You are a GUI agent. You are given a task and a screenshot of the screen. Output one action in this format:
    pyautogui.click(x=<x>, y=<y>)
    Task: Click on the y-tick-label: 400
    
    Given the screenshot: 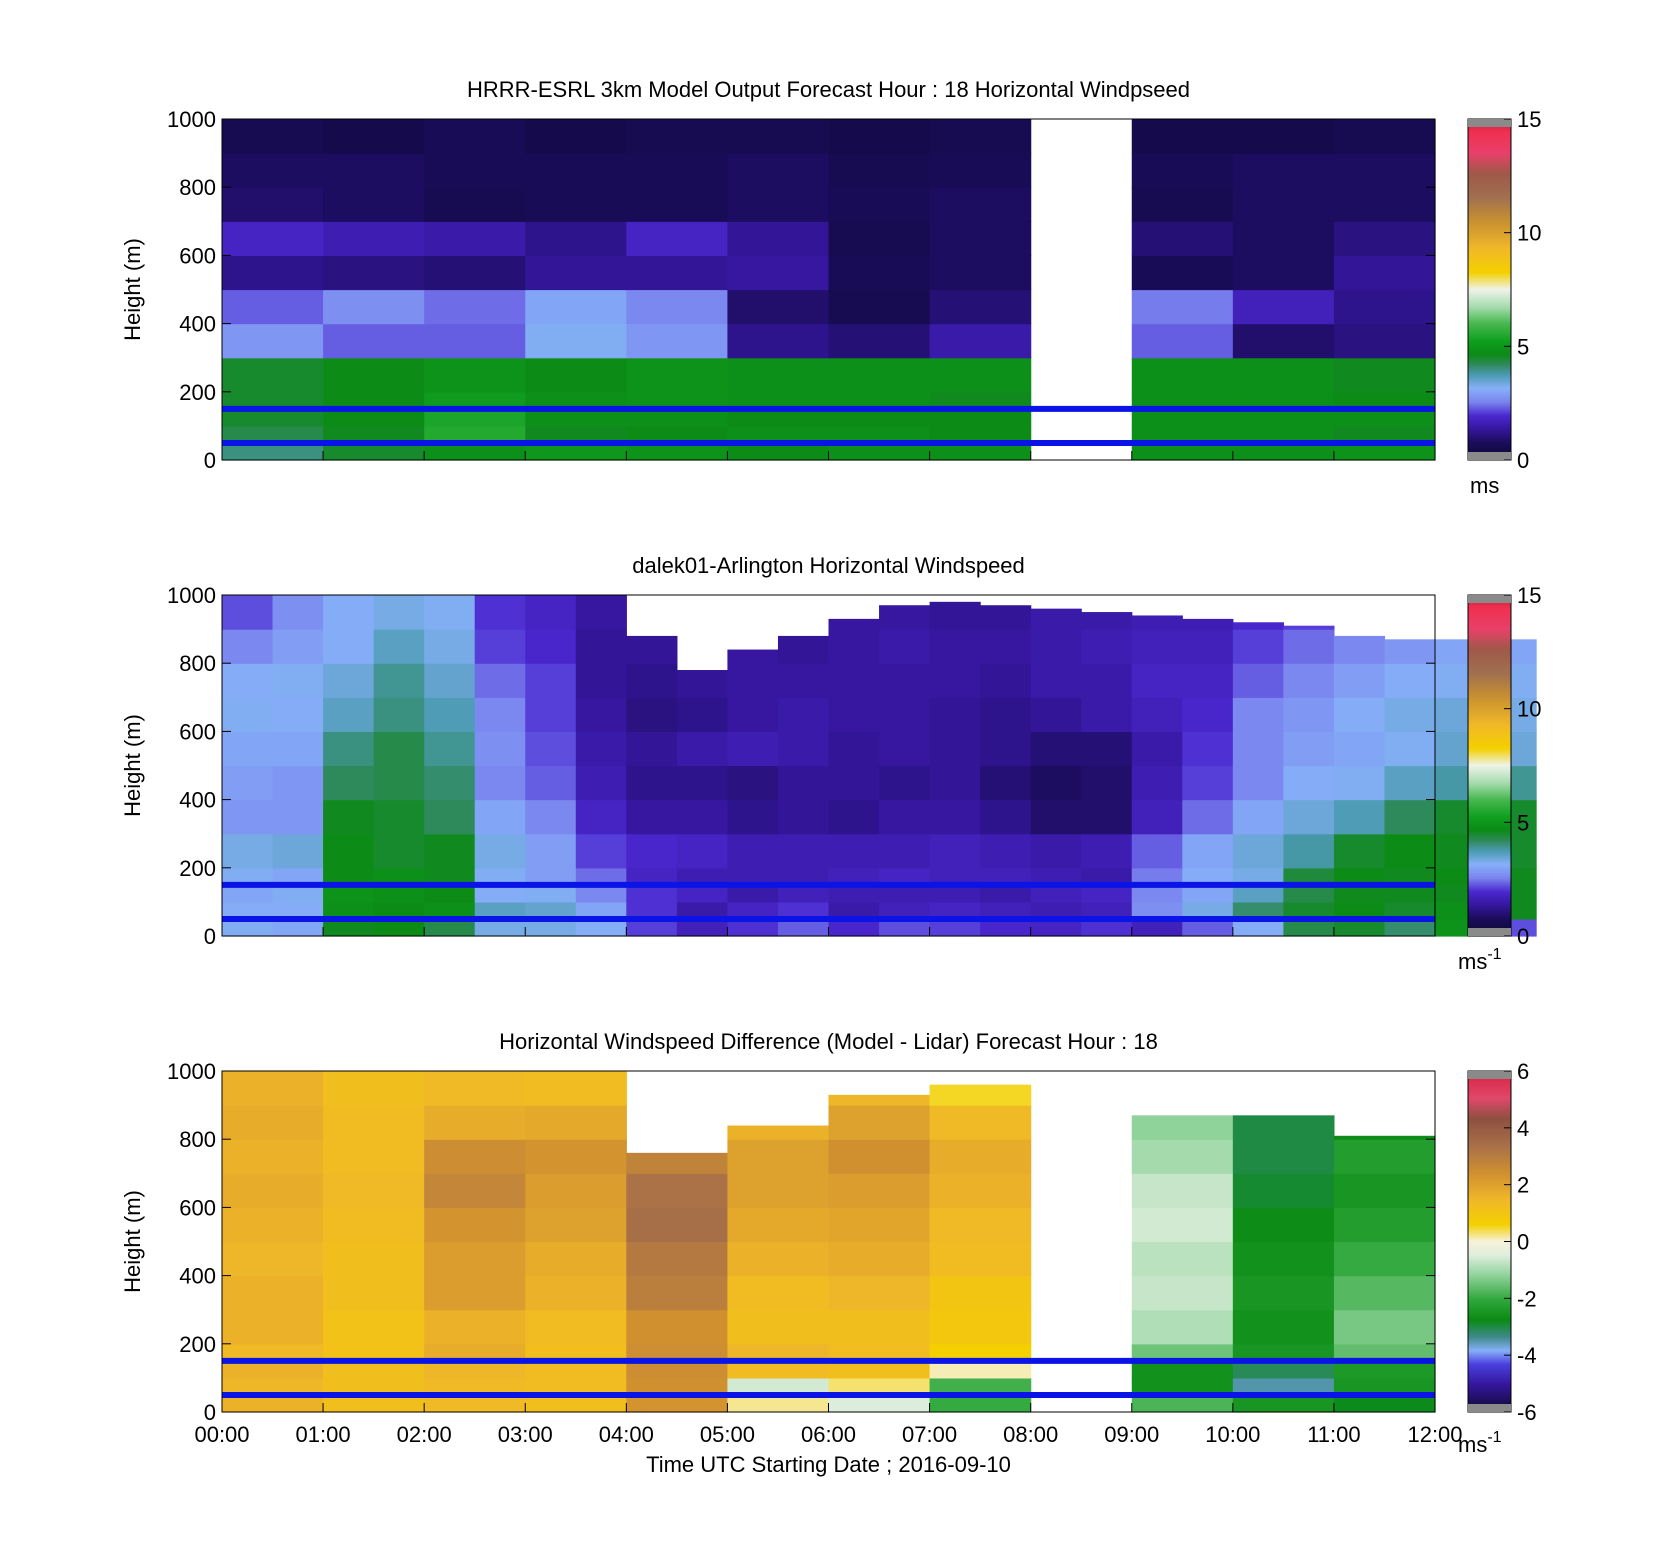 What is the action you would take?
    pyautogui.click(x=197, y=324)
    